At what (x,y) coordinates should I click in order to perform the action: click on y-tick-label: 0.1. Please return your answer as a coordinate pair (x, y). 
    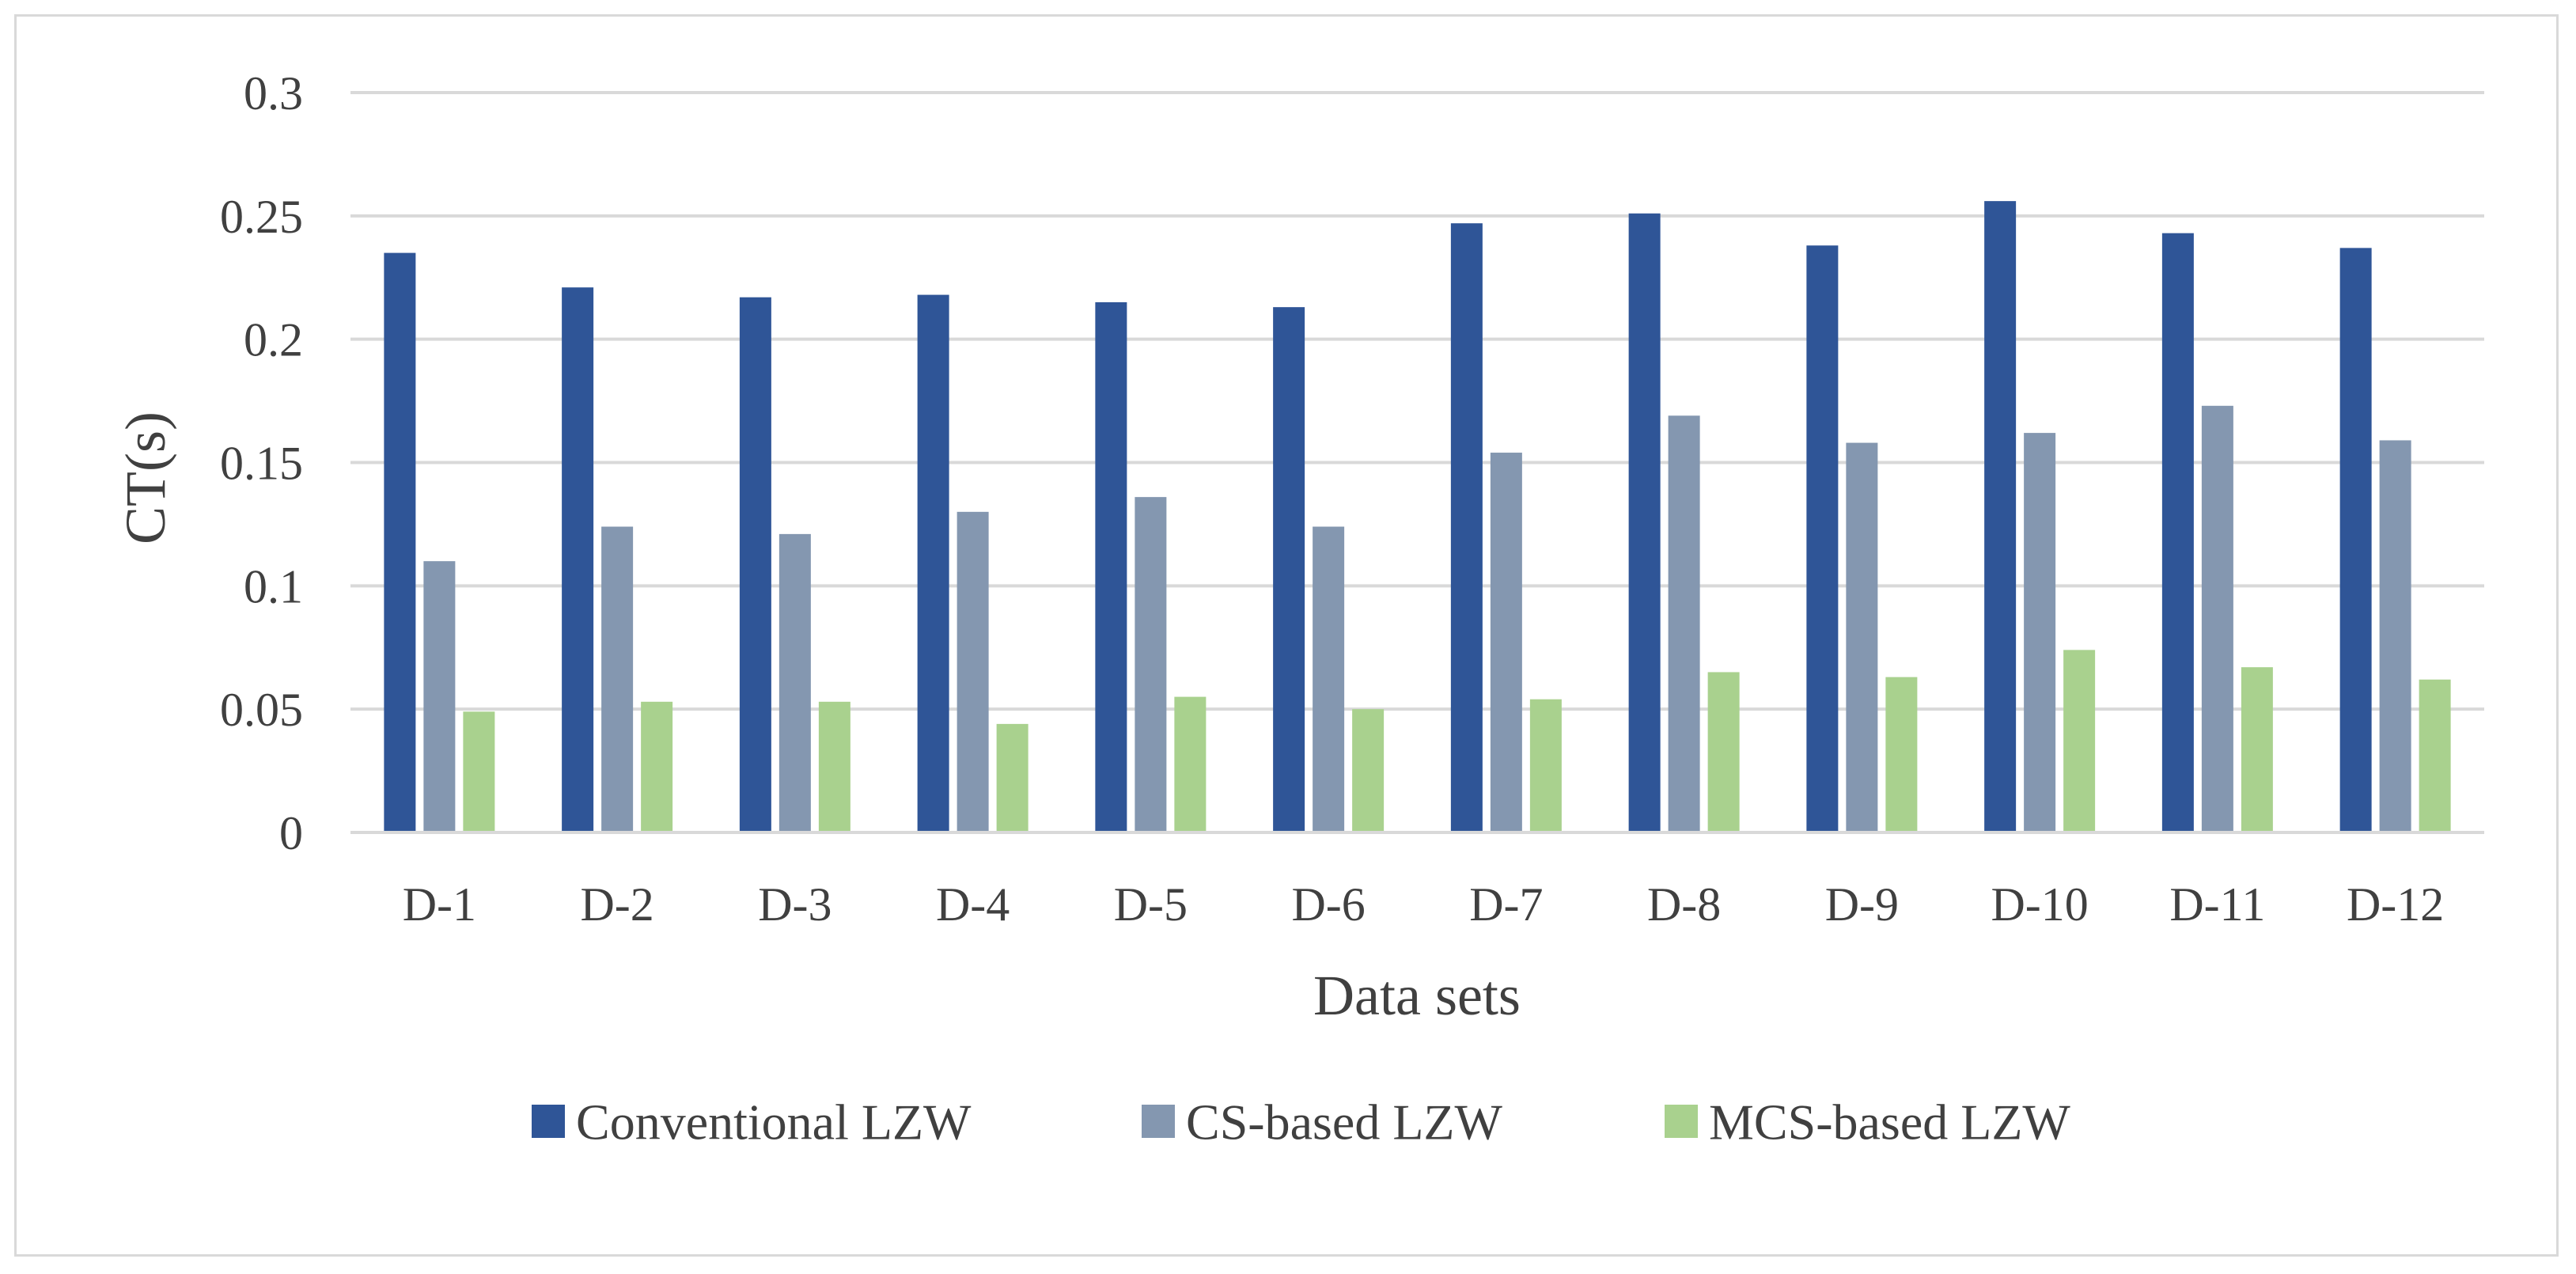
    Looking at the image, I should click on (273, 586).